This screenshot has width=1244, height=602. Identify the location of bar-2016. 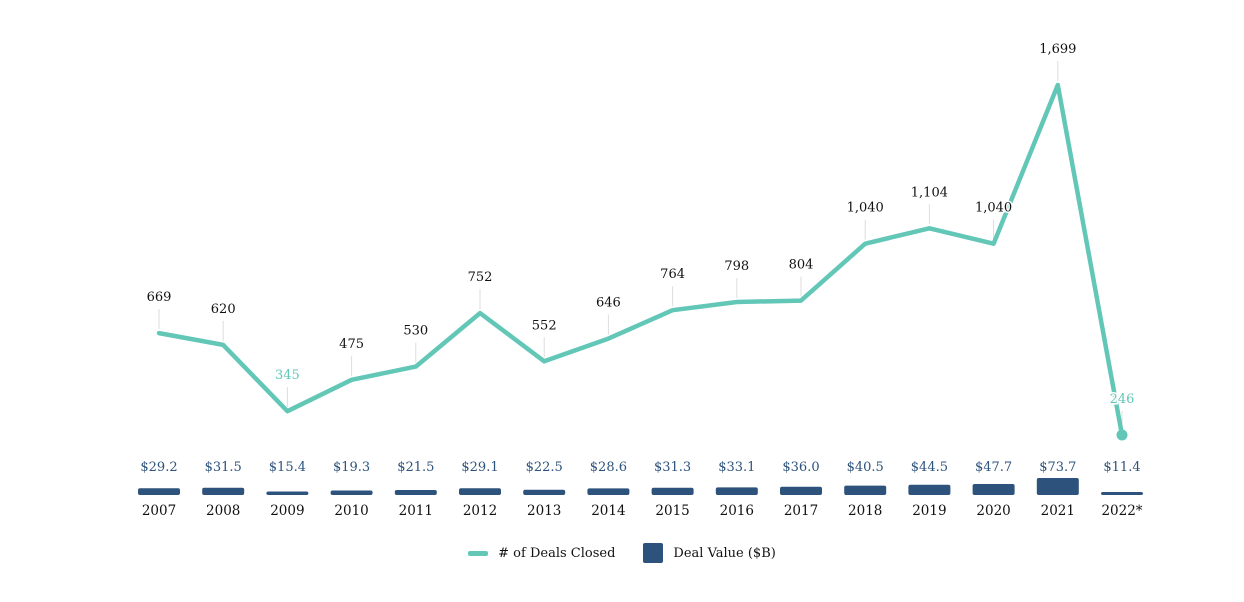
(736, 491).